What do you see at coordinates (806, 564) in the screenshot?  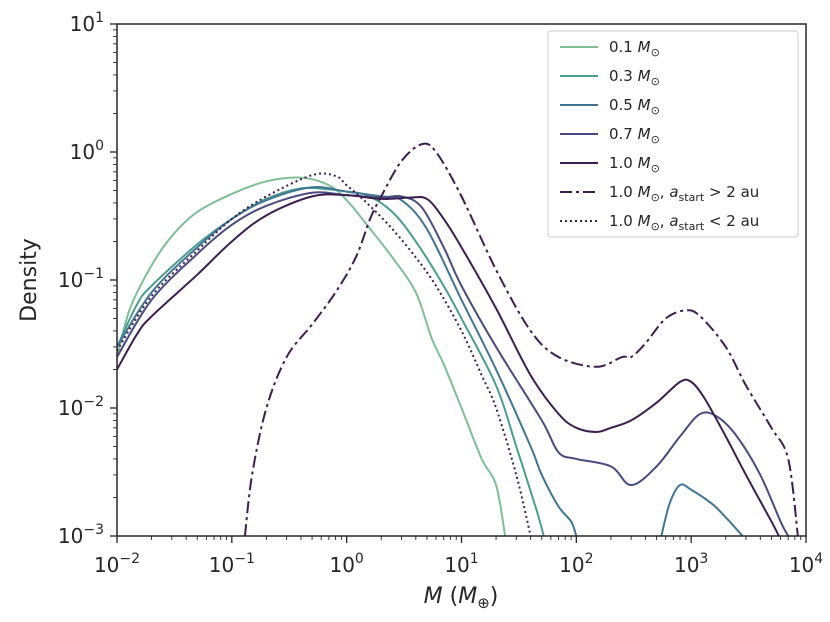 I see `x-tick-label: 10⁴` at bounding box center [806, 564].